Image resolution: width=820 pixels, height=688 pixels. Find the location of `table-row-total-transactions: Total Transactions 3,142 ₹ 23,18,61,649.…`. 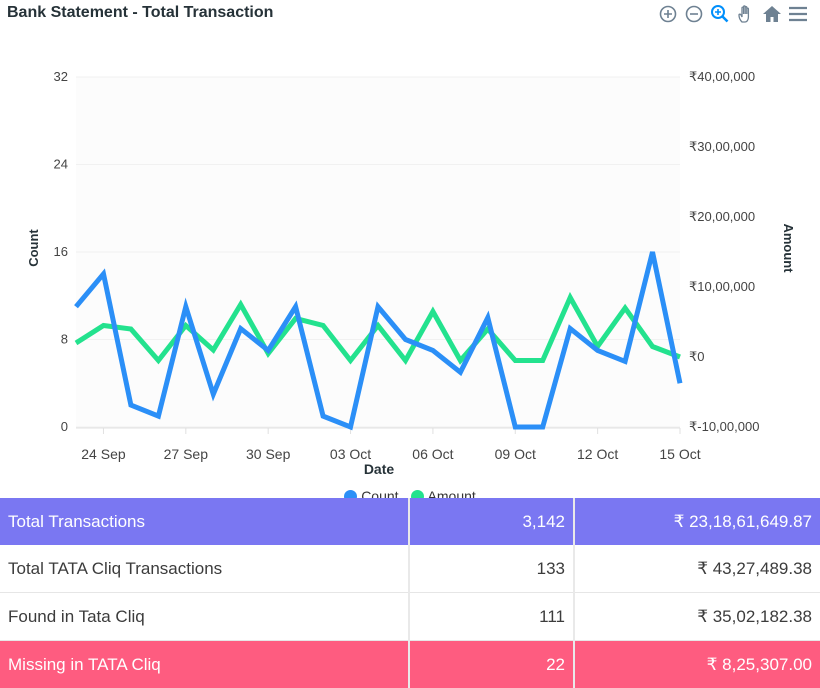

table-row-total-transactions: Total Transactions 3,142 ₹ 23,18,61,649.… is located at coordinates (410, 521).